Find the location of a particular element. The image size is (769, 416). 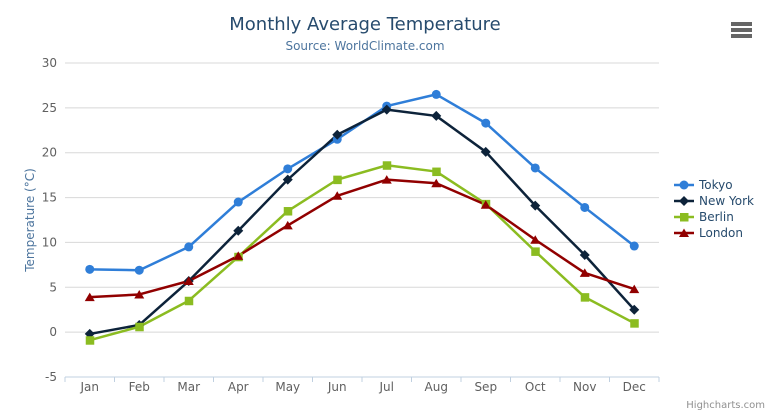

y-axis-label: 0 is located at coordinates (53, 332).